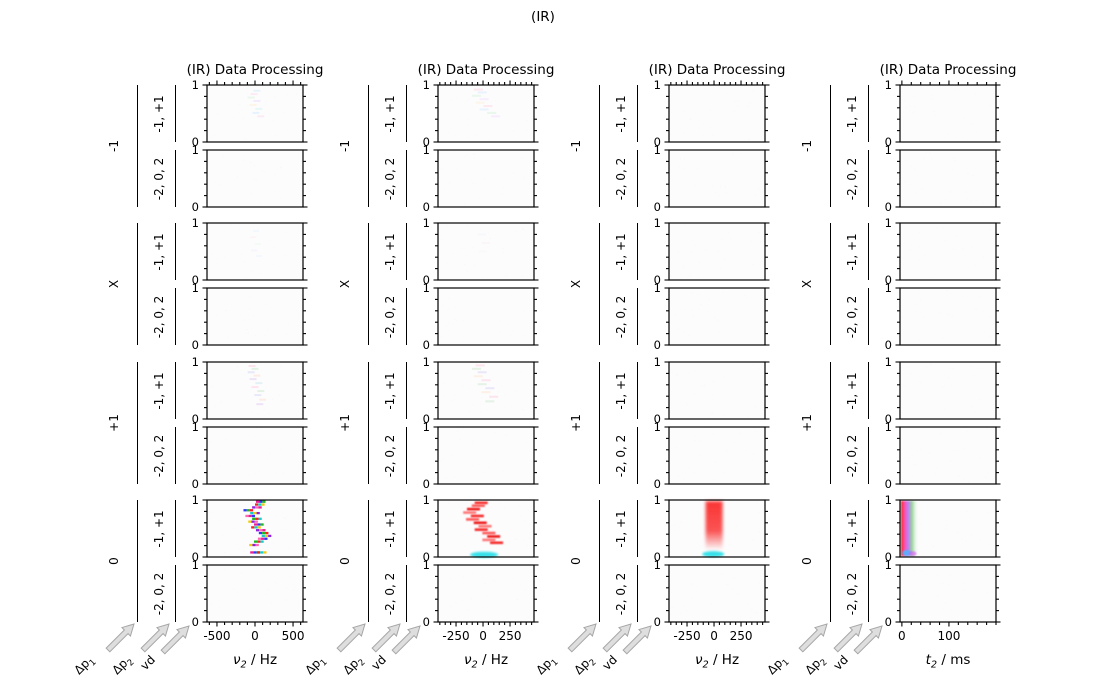 Image resolution: width=1100 pixels, height=700 pixels. Describe the element at coordinates (714, 526) in the screenshot. I see `signal-band` at that location.